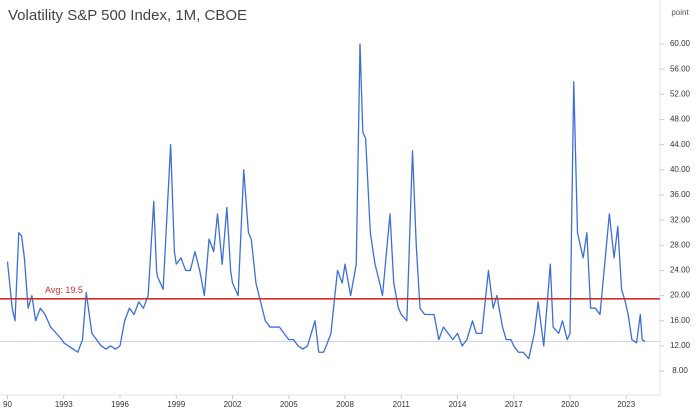 Image resolution: width=700 pixels, height=413 pixels. Describe the element at coordinates (680, 295) in the screenshot. I see `y-tick-label: 20.00` at that location.